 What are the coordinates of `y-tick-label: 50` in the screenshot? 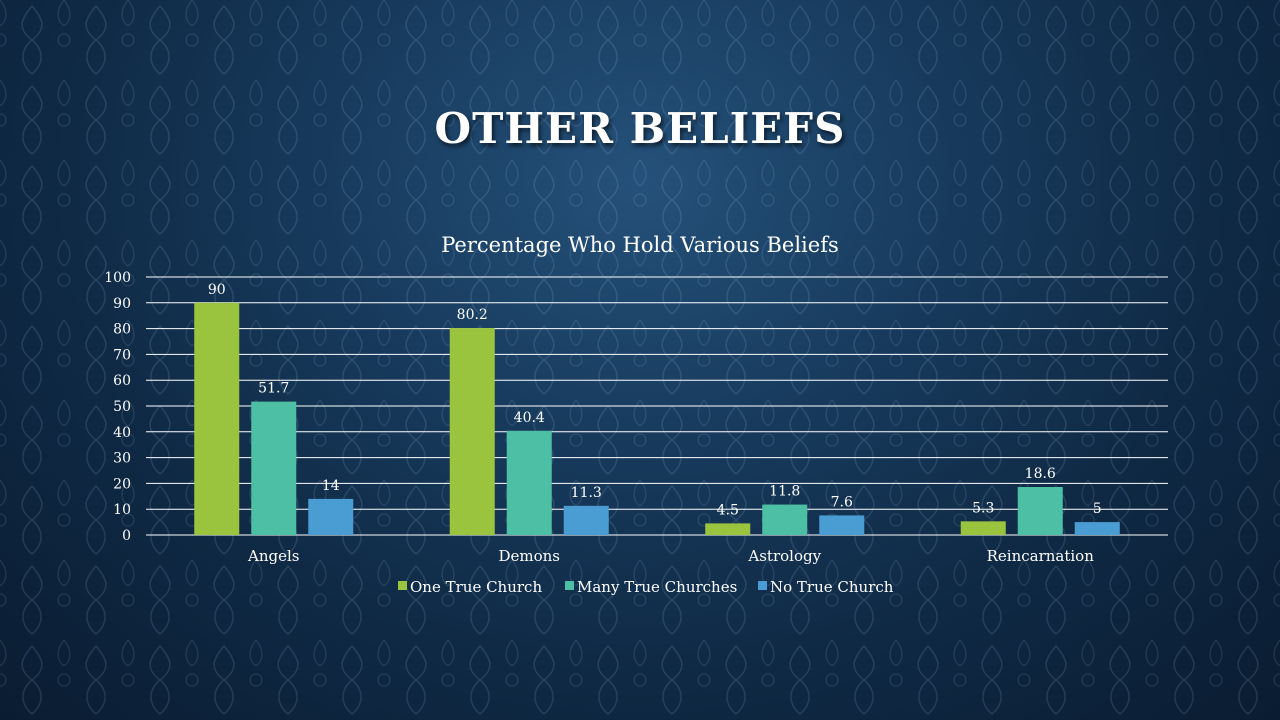 It's located at (122, 407).